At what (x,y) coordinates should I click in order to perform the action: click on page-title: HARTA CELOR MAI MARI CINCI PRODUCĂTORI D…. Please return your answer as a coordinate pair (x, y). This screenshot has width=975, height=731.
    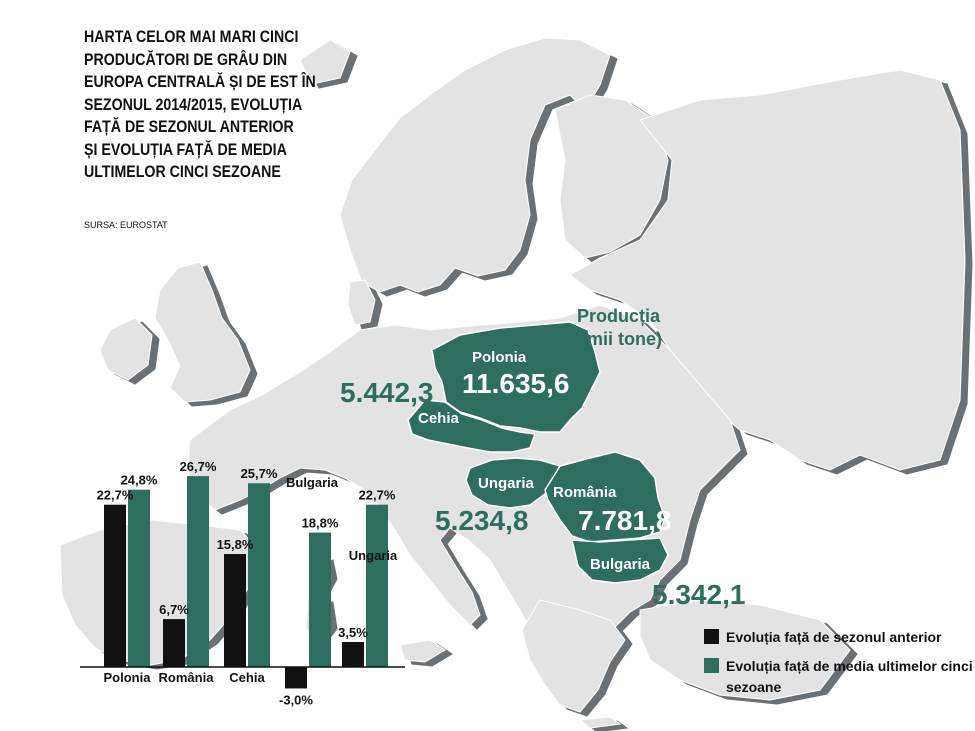
    Looking at the image, I should click on (200, 105).